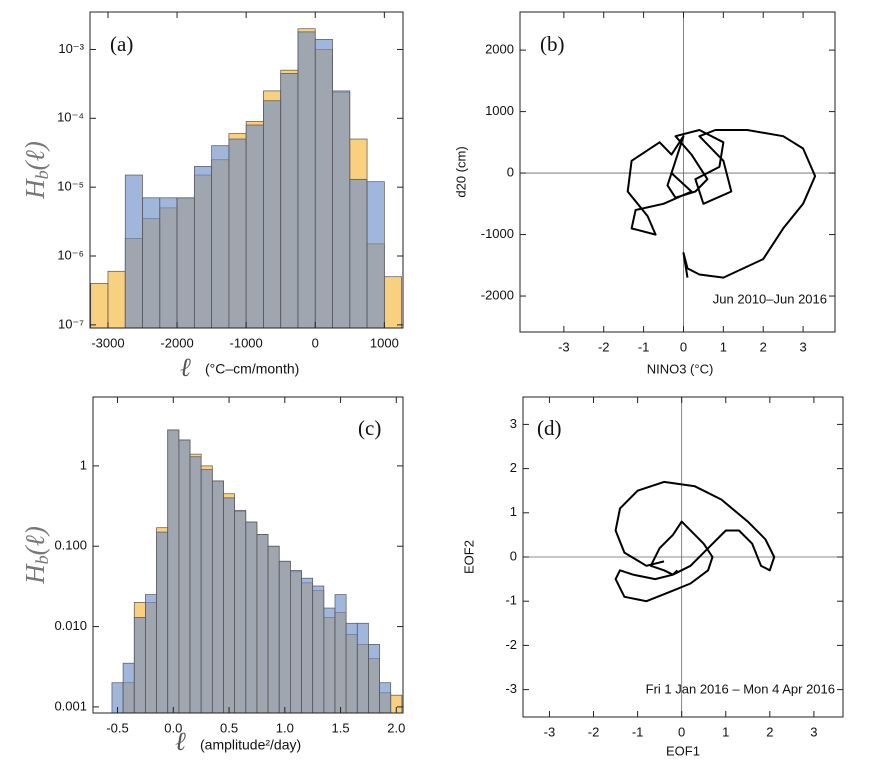 This screenshot has height=763, width=870. What do you see at coordinates (499, 110) in the screenshot?
I see `y-tick-label: 1000` at bounding box center [499, 110].